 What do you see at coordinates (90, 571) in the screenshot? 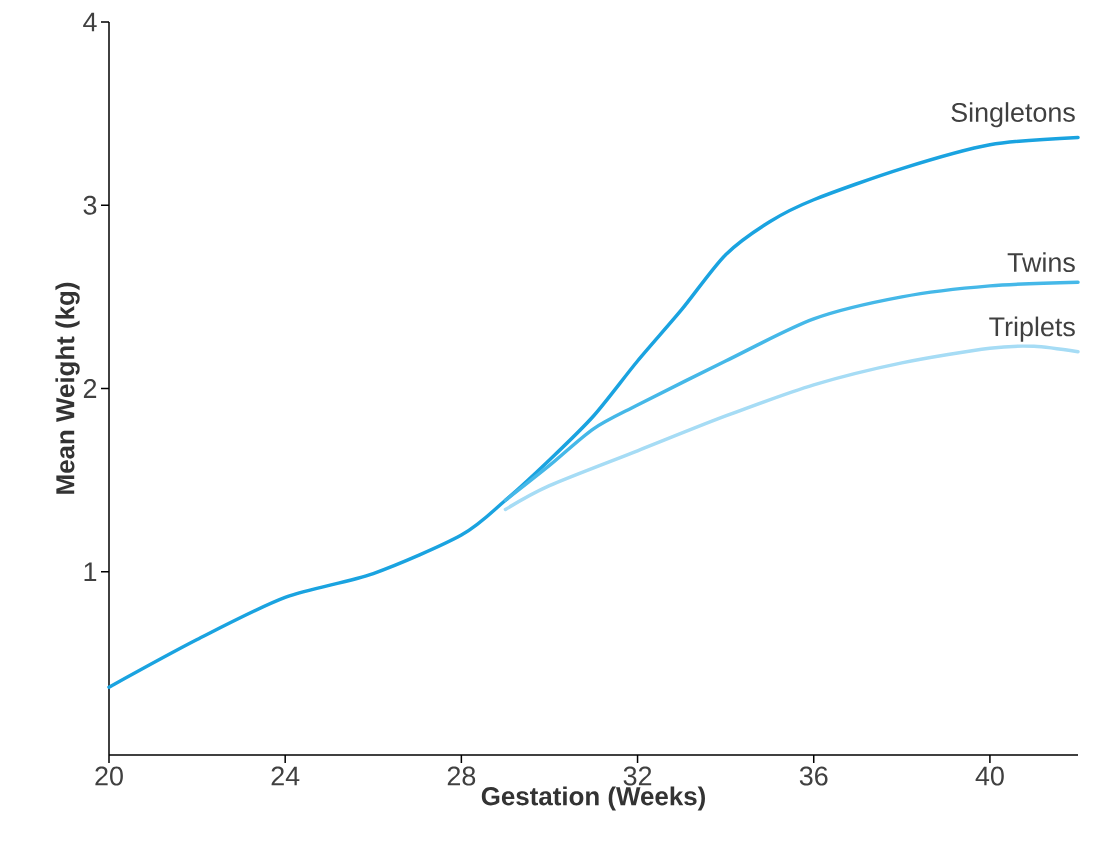
I see `y-tick-label: 1` at bounding box center [90, 571].